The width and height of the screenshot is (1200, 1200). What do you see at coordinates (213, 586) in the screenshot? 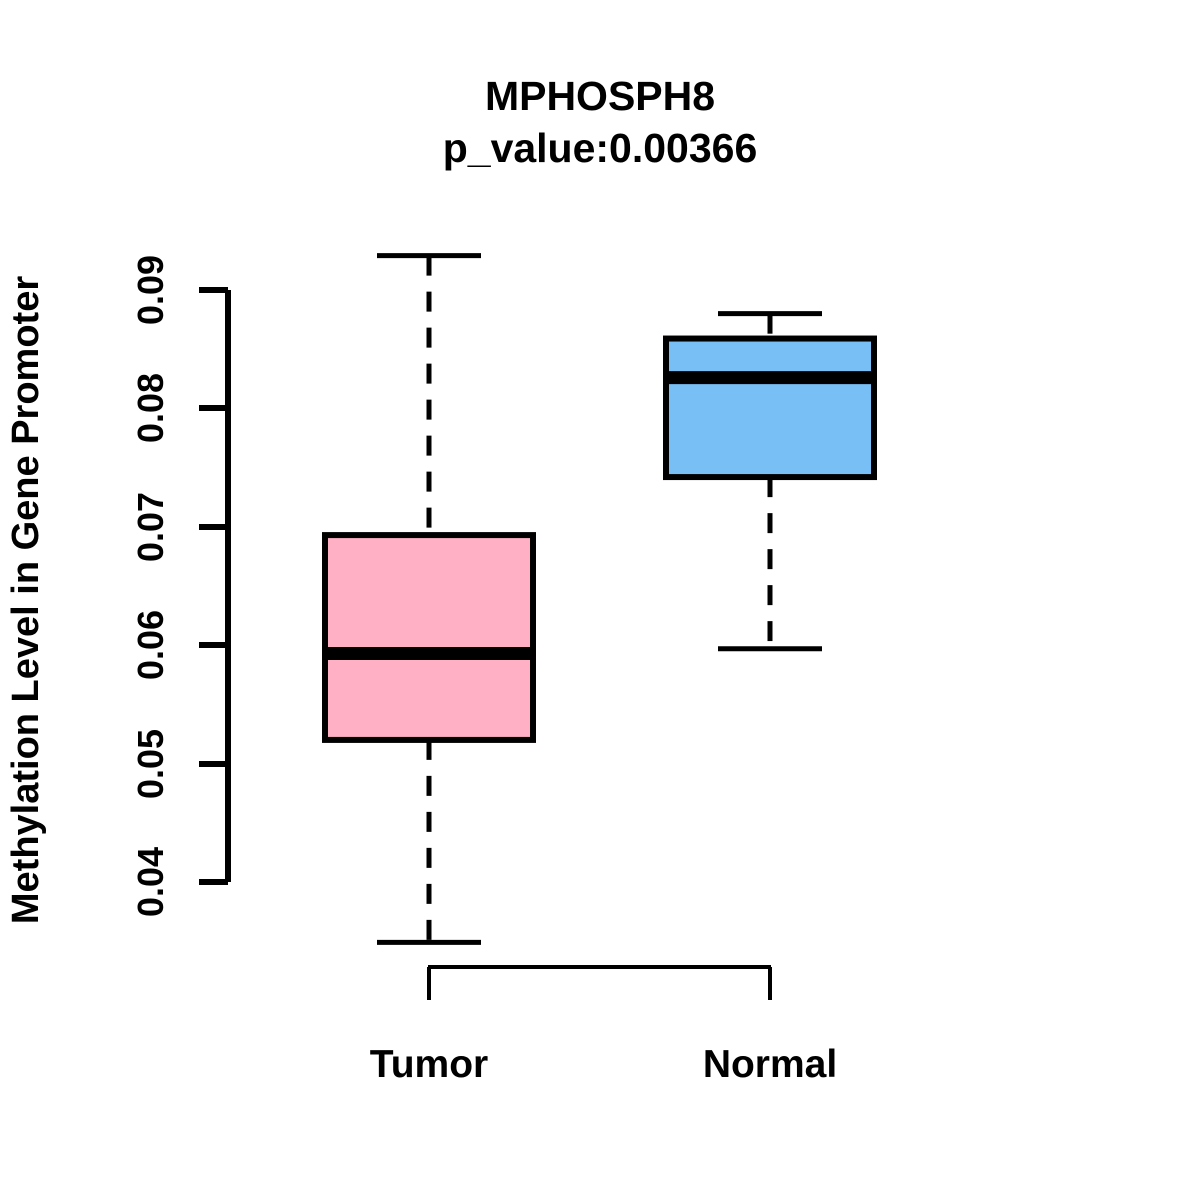
I see `y-axis-ticks` at bounding box center [213, 586].